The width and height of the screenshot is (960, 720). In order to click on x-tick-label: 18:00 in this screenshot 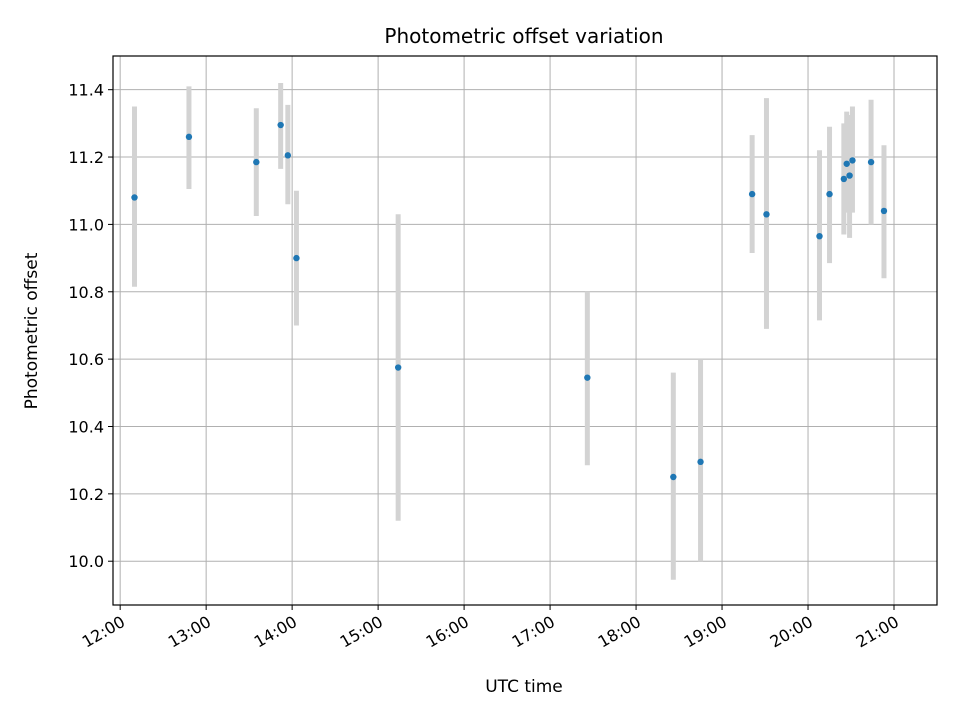, I will do `click(619, 632)`.